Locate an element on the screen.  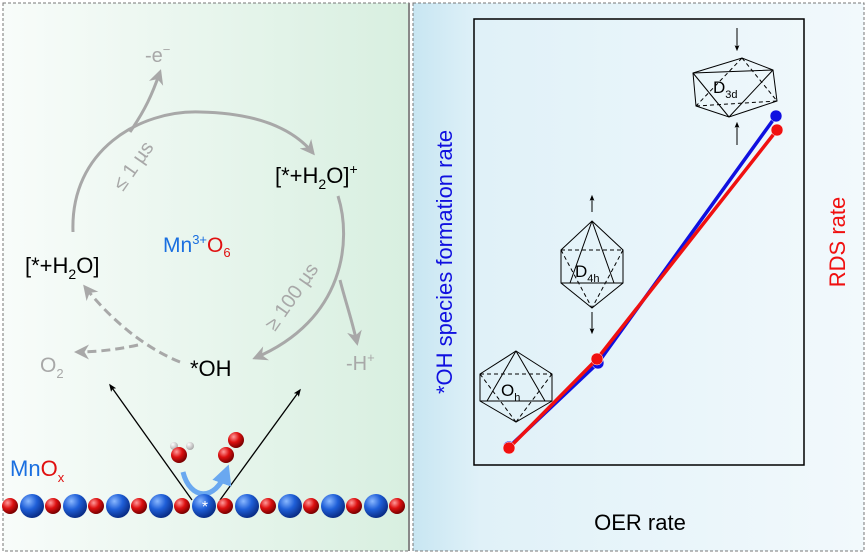
right-y-axis-label: RDS rate is located at coordinates (837, 242).